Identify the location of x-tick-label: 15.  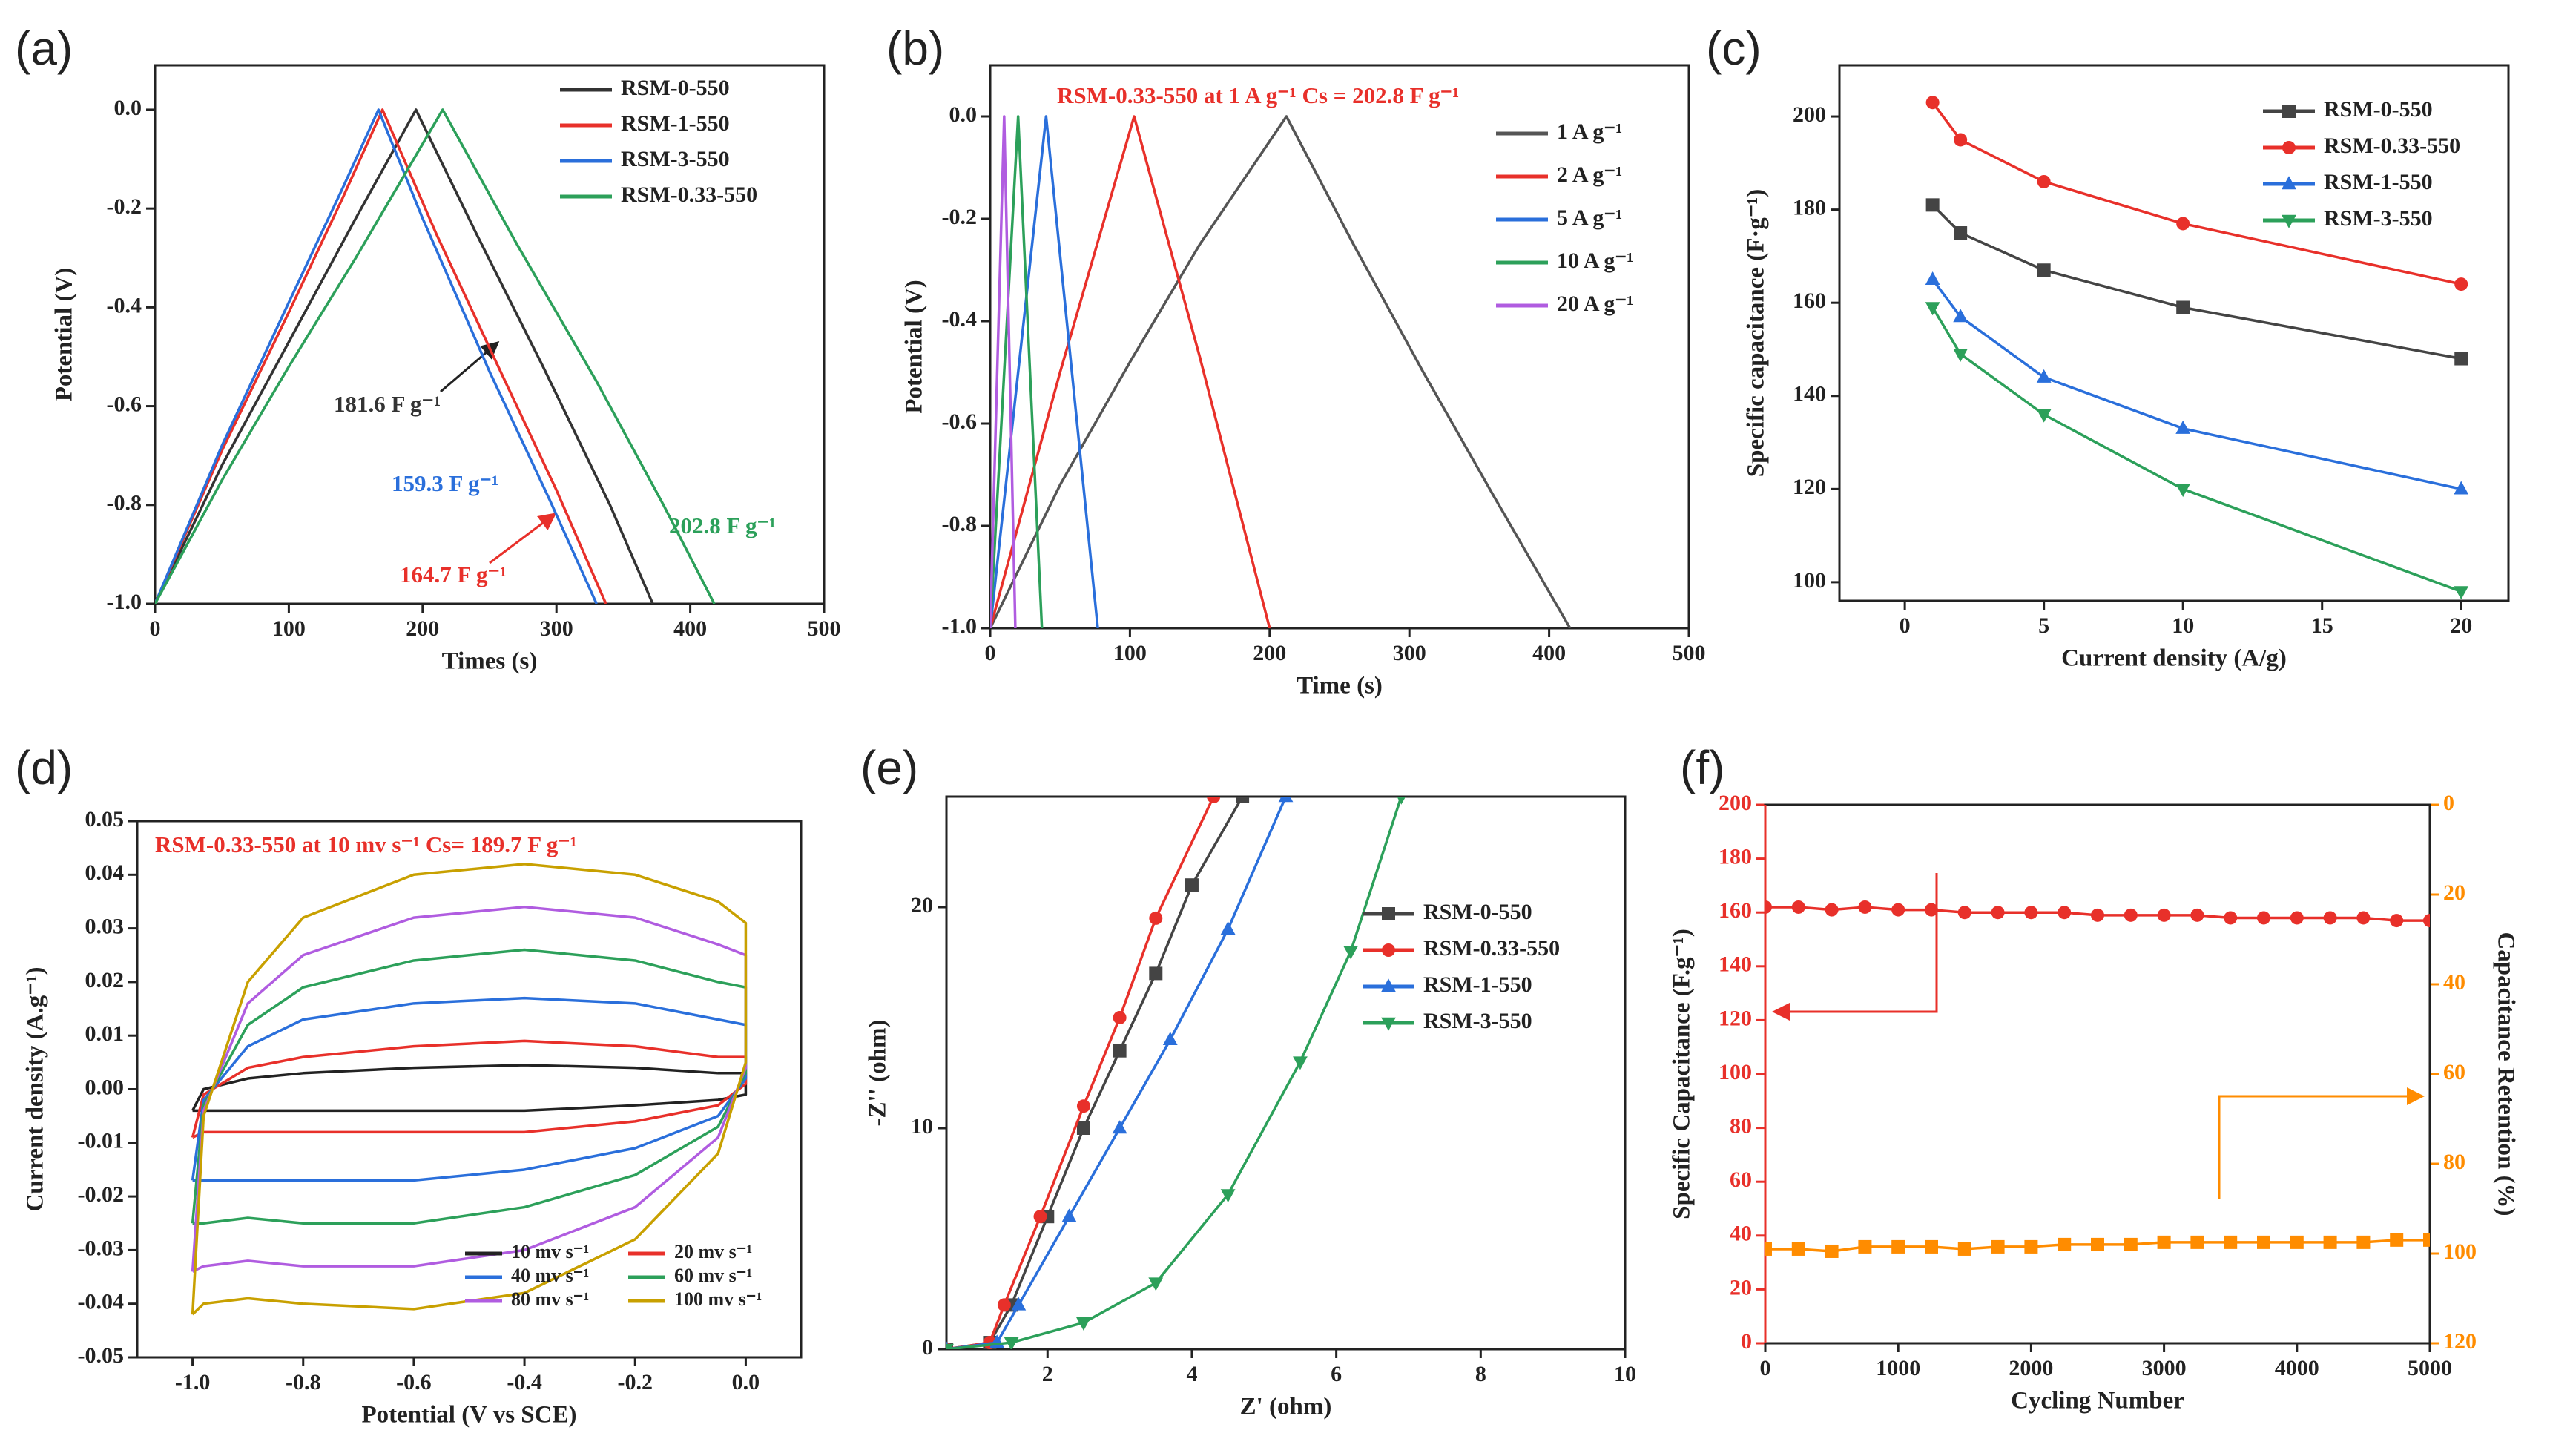
(2322, 626).